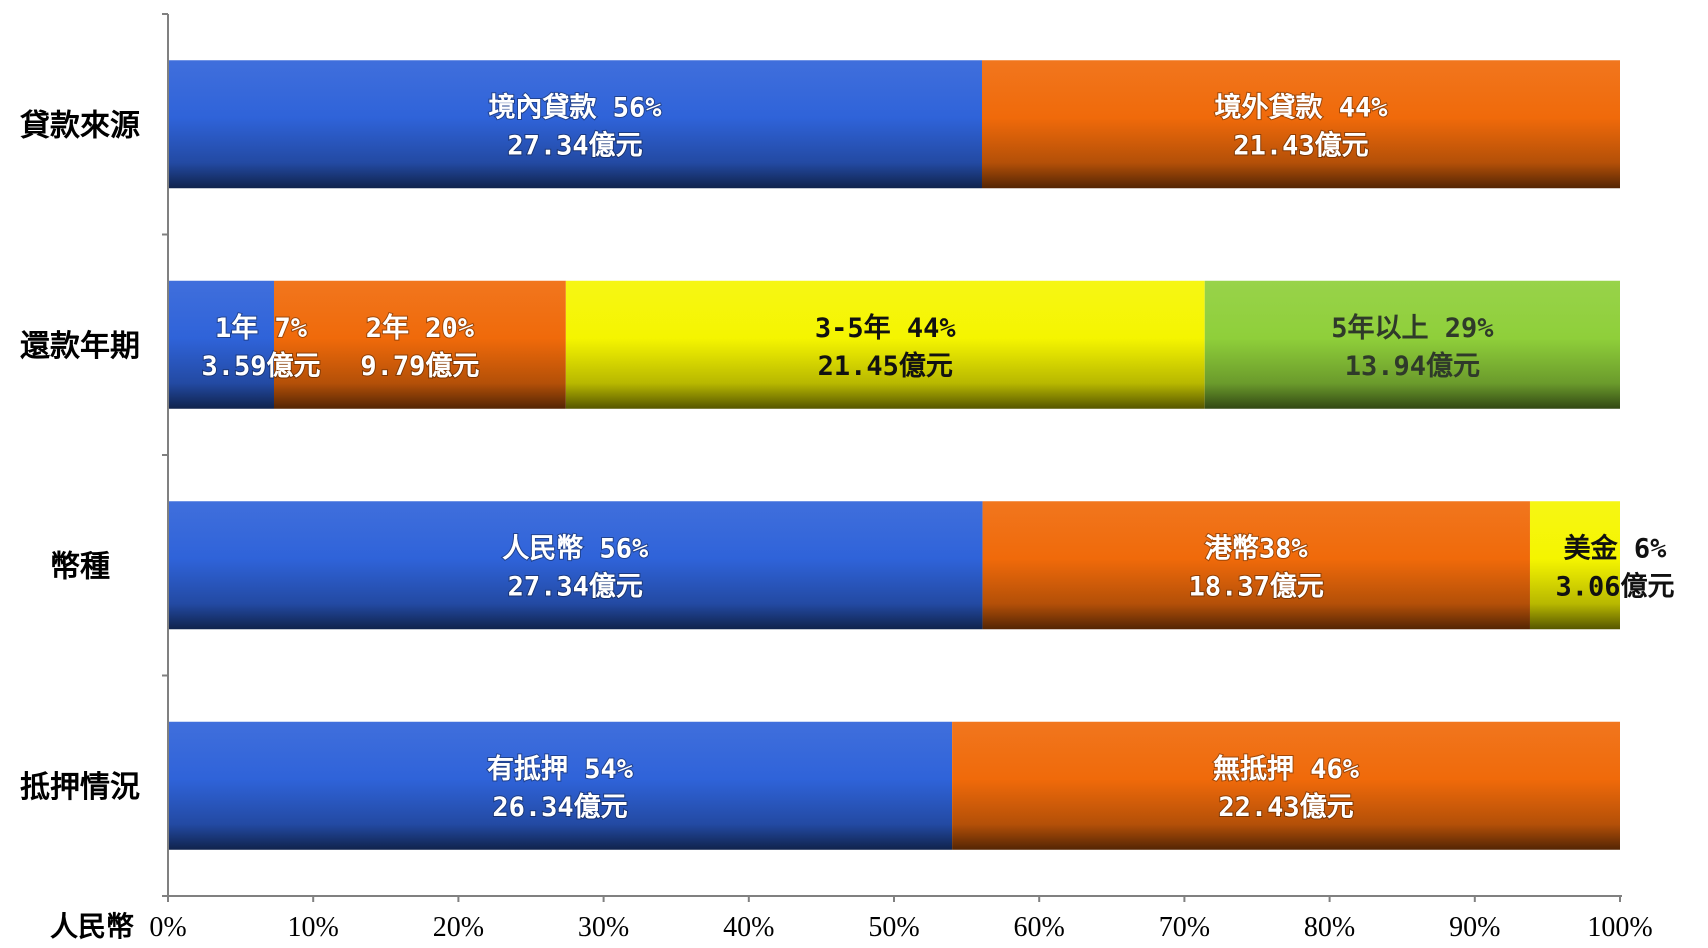 This screenshot has height=948, width=1708. Describe the element at coordinates (1039, 927) in the screenshot. I see `x-tick-label: 60%` at that location.